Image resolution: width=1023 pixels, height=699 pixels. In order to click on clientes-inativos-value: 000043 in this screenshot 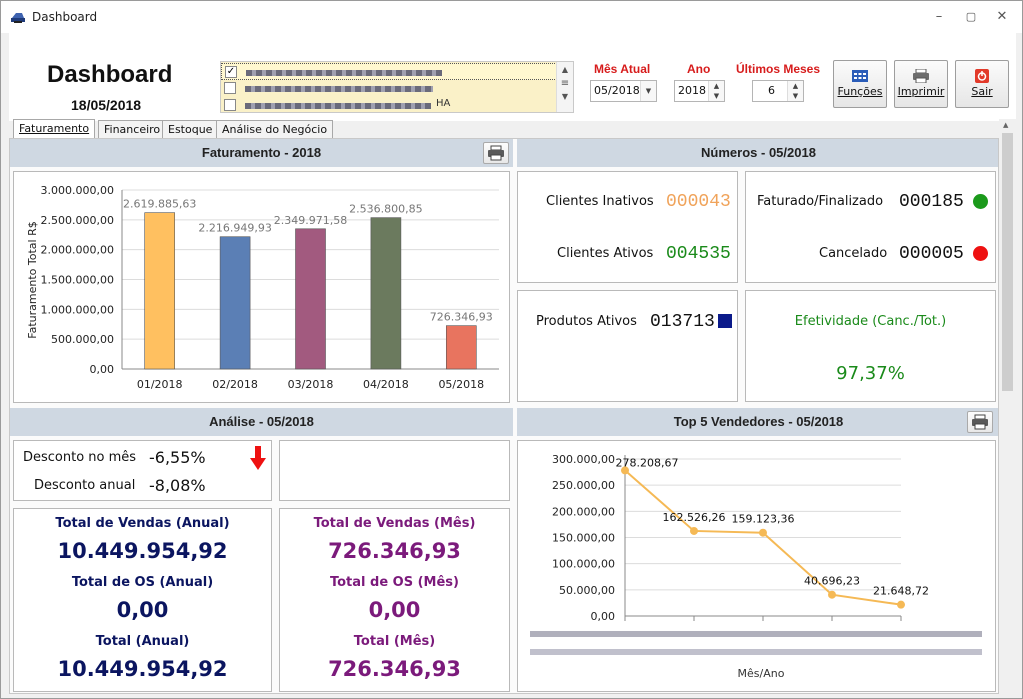, I will do `click(698, 202)`.